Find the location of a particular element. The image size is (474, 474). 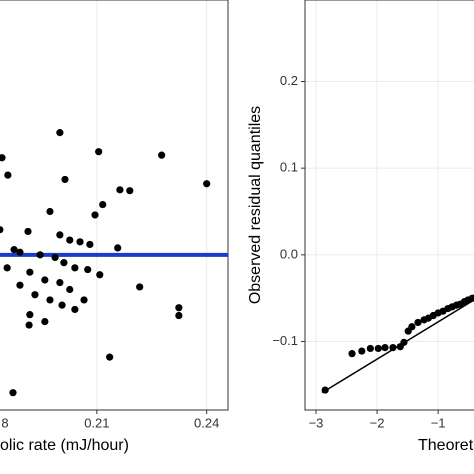

y-tick-label: 0.0 is located at coordinates (289, 253).